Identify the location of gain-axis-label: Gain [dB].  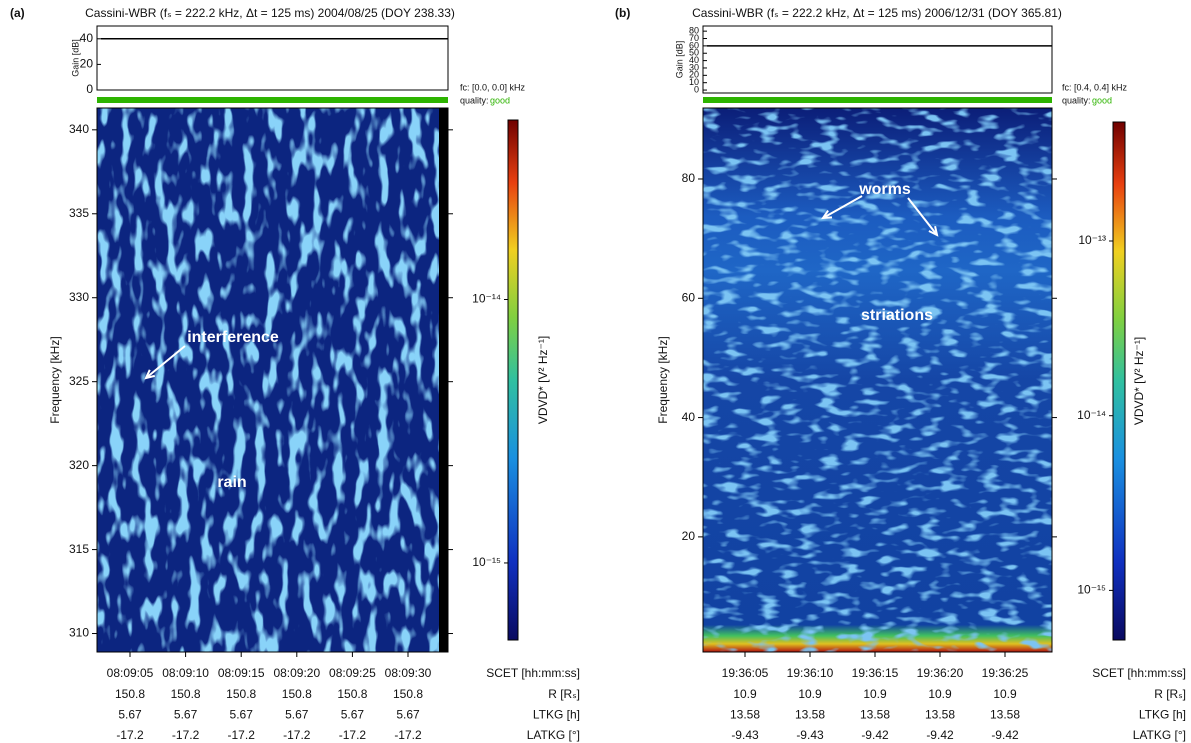
(75, 58).